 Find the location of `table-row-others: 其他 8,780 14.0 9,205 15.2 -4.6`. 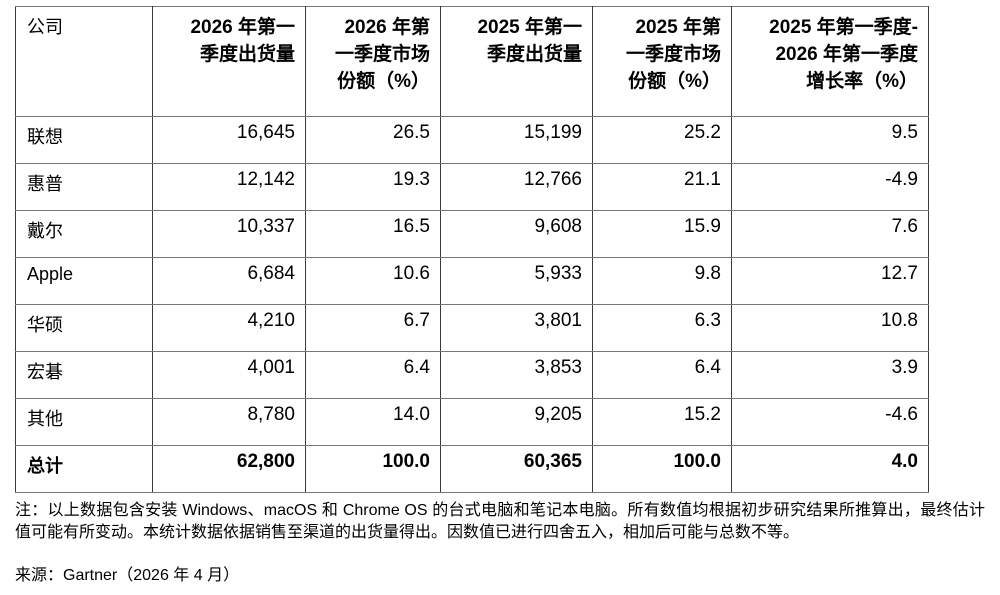

table-row-others: 其他 8,780 14.0 9,205 15.2 -4.6 is located at coordinates (472, 422).